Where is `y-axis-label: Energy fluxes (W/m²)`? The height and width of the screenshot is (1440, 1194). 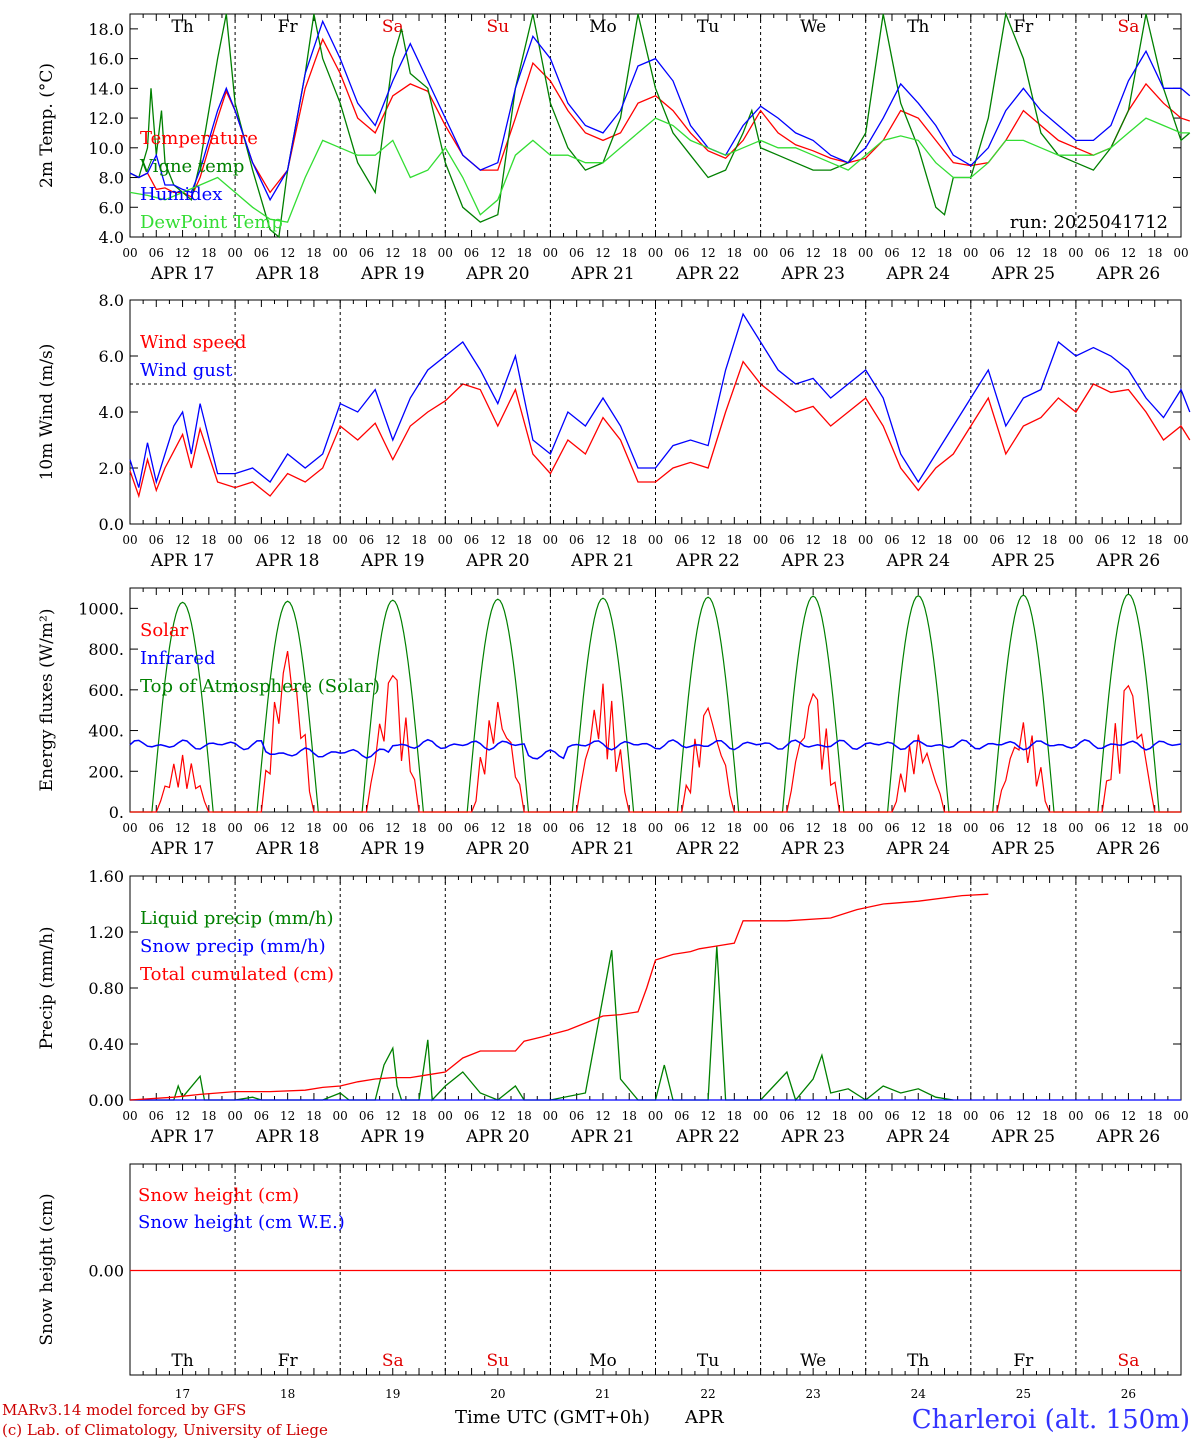 y-axis-label: Energy fluxes (W/m²) is located at coordinates (47, 700).